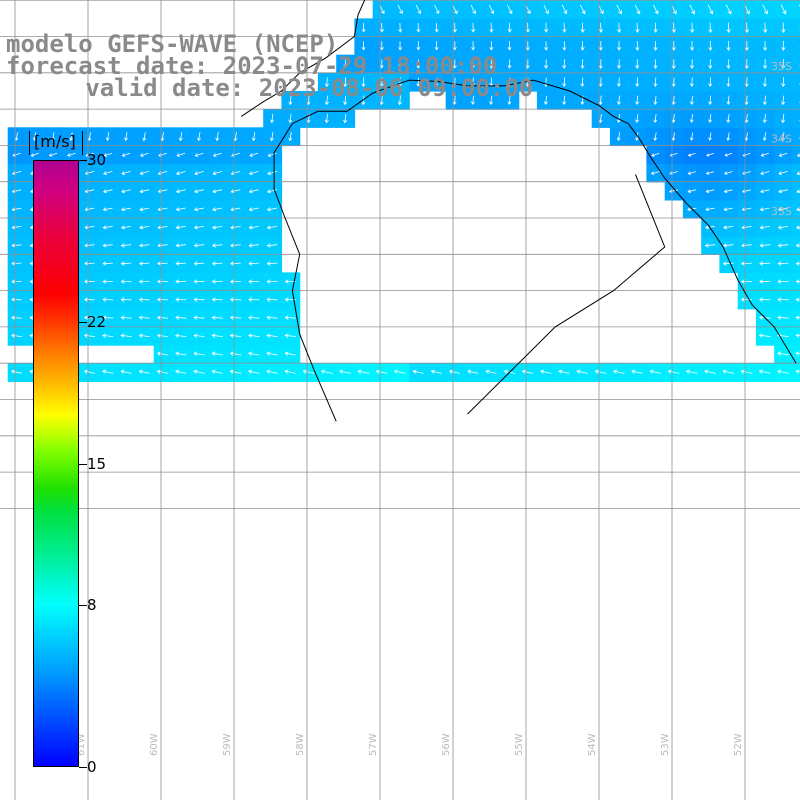  I want to click on latitude-labels: 33S34S35S36S37S38S39S40S41S, so click(781, 109).